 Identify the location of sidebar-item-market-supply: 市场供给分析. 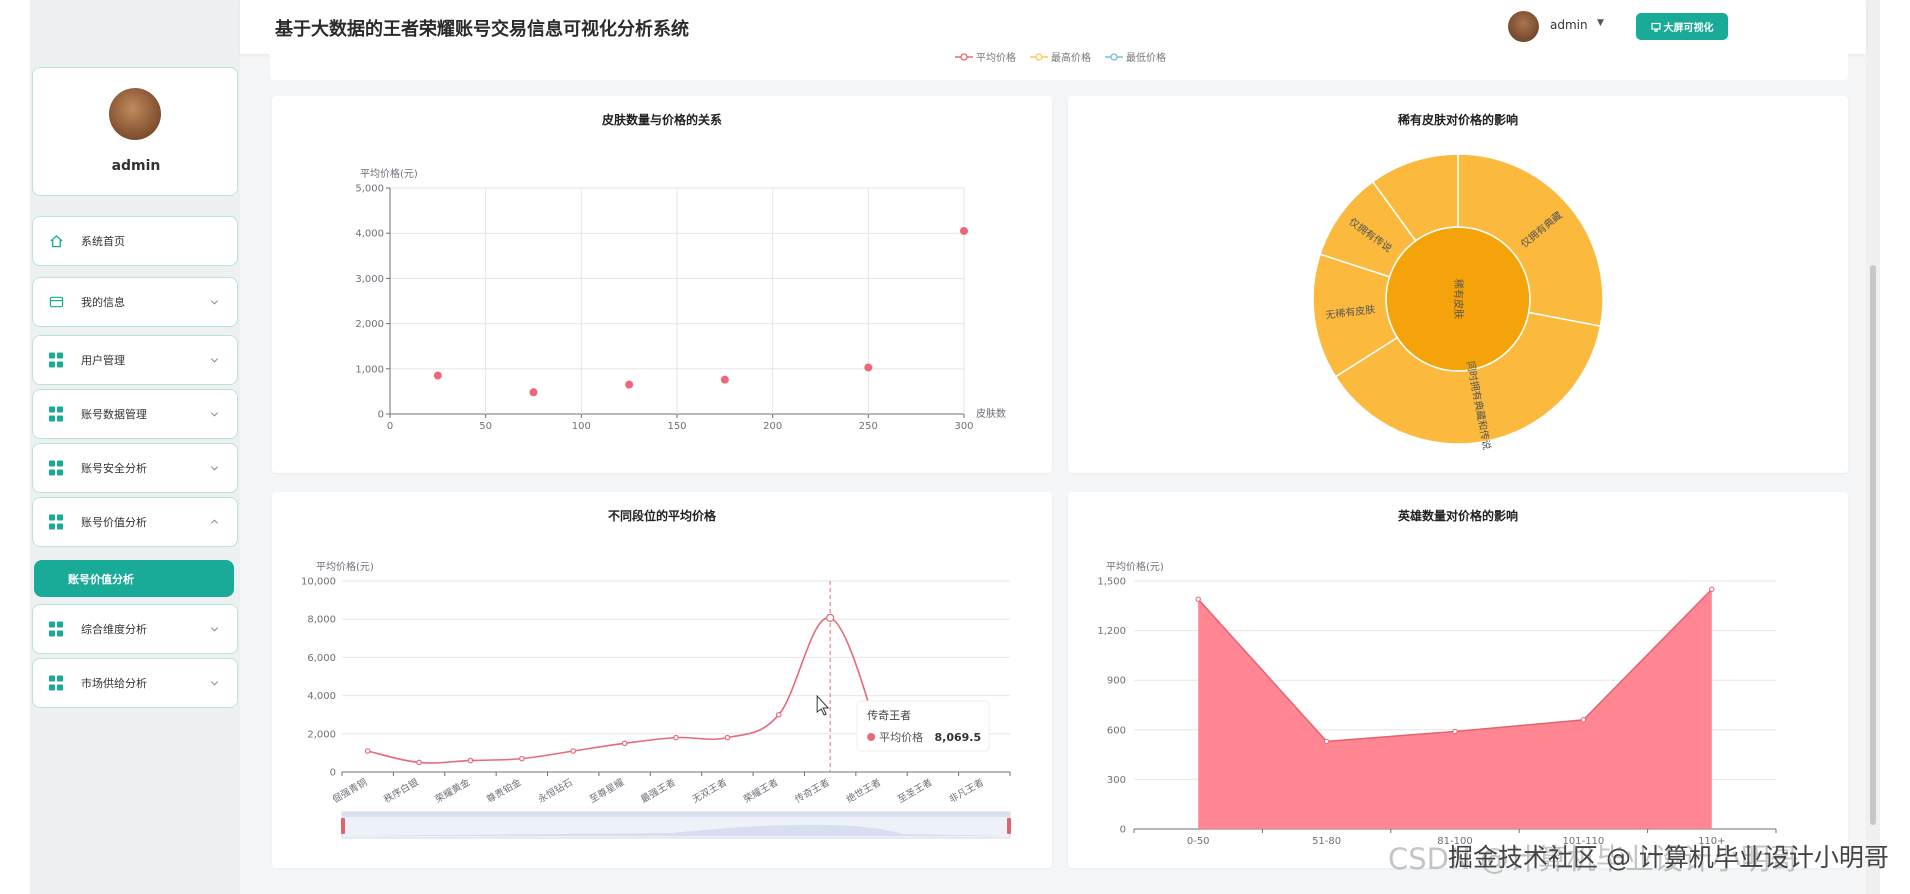
(135, 683).